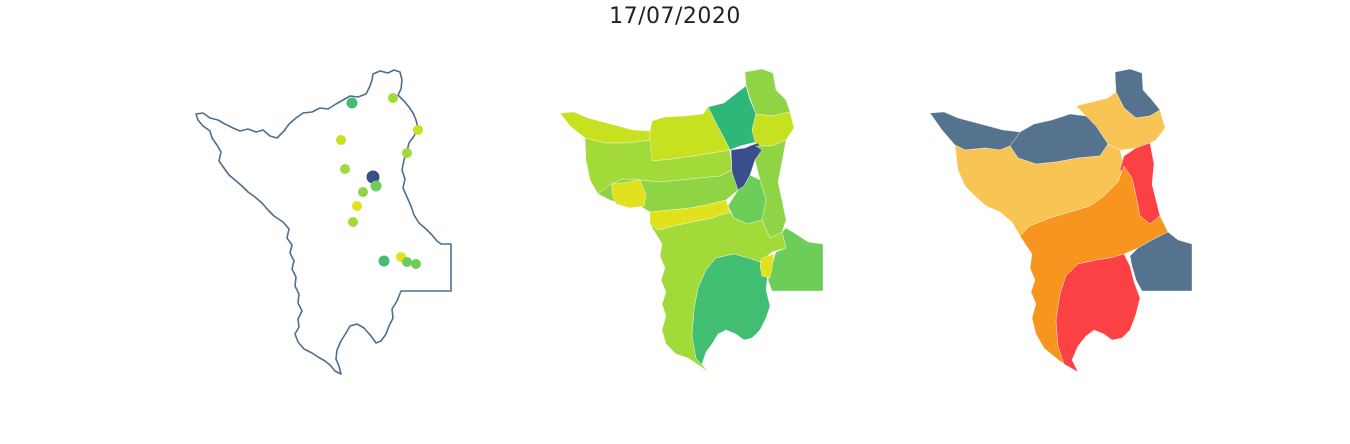 The image size is (1350, 444). What do you see at coordinates (363, 192) in the screenshot?
I see `station-point-s9` at bounding box center [363, 192].